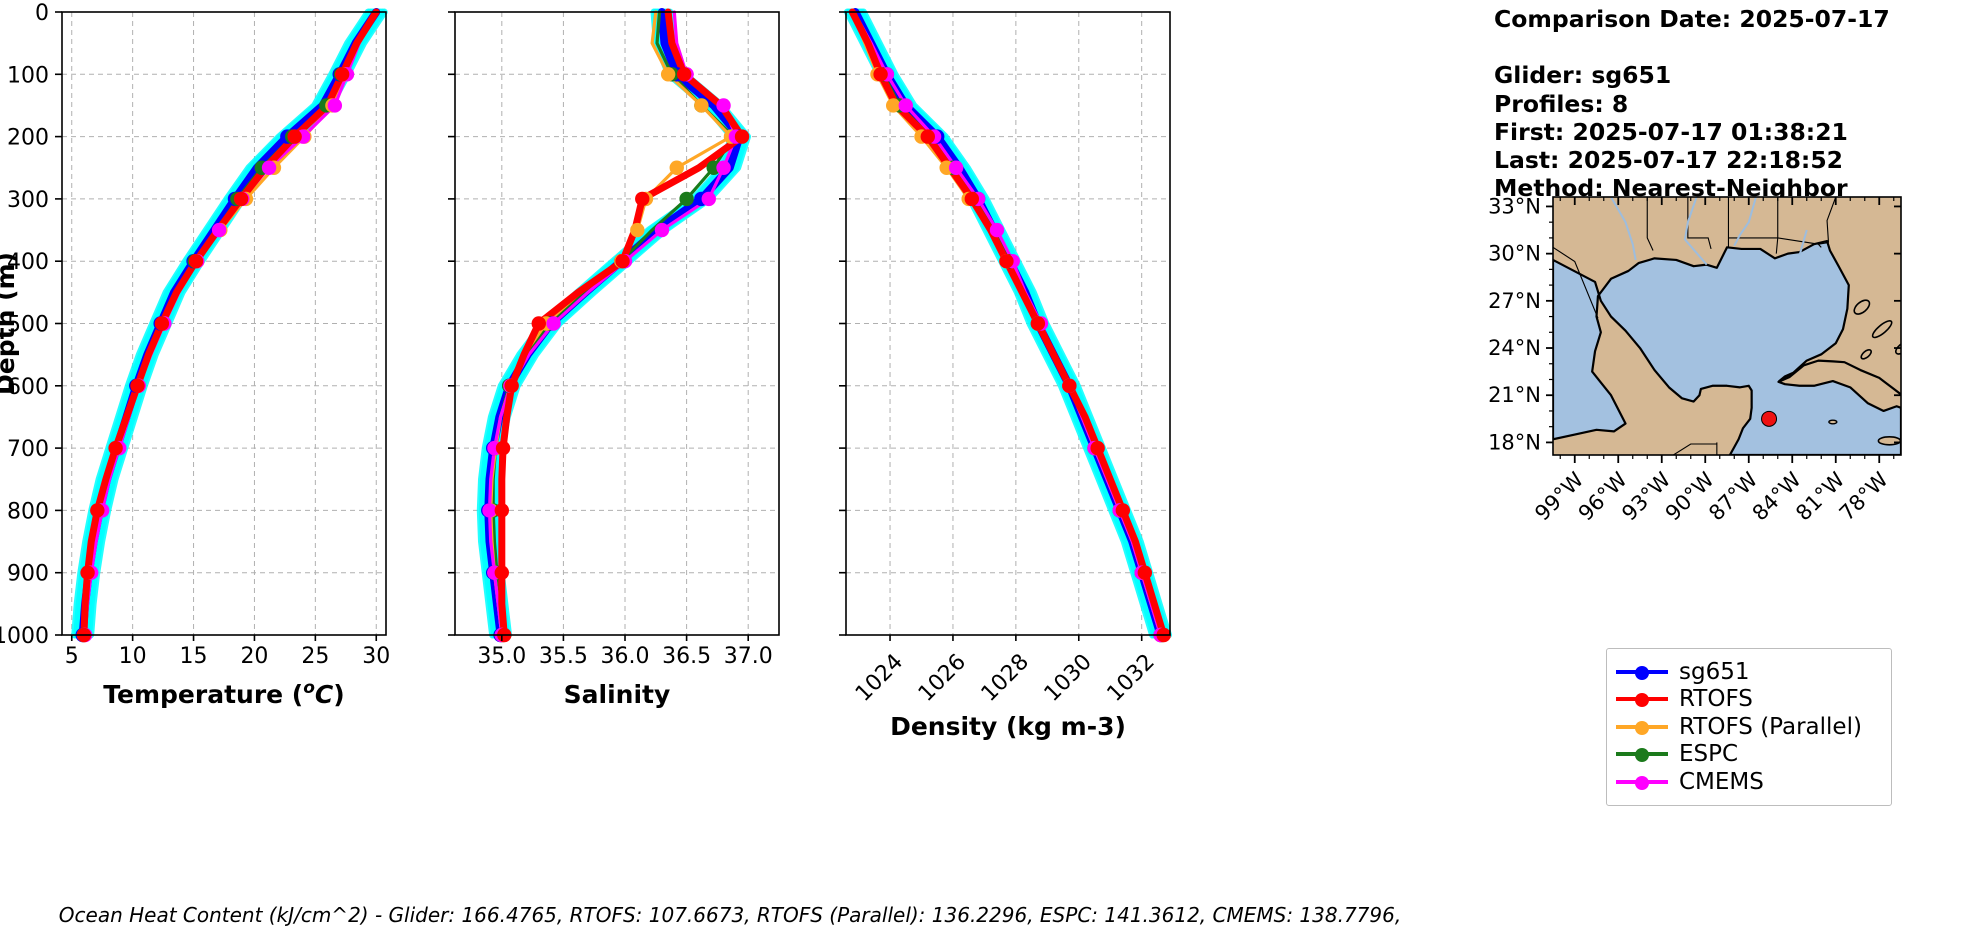  I want to click on y-axis-title: Depth (m), so click(10, 323).